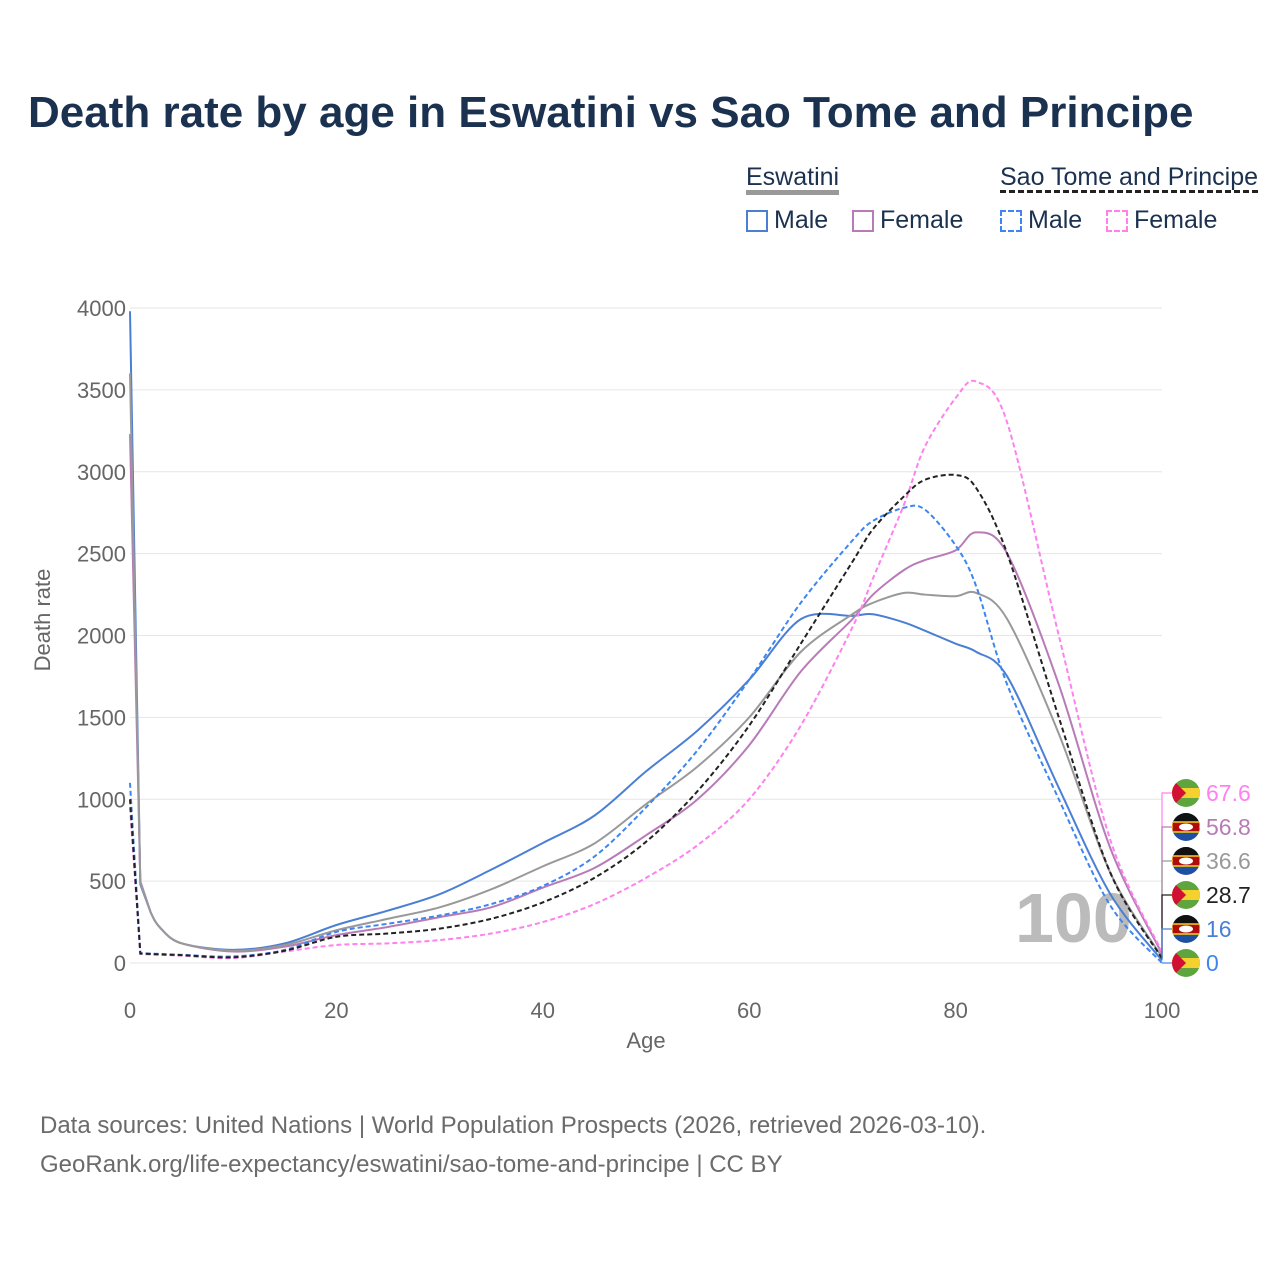 This screenshot has height=1280, width=1280. Describe the element at coordinates (1073, 918) in the screenshot. I see `year-watermark: 100` at that location.